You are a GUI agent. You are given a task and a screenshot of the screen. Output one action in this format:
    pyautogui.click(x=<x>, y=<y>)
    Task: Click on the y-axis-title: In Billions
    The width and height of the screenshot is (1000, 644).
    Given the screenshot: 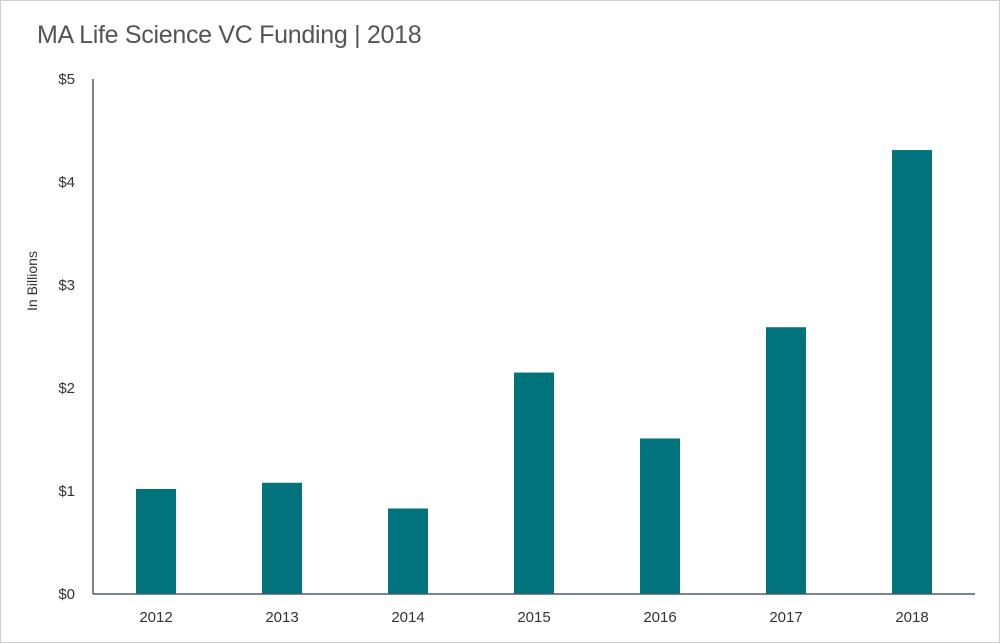 What is the action you would take?
    pyautogui.click(x=32, y=281)
    